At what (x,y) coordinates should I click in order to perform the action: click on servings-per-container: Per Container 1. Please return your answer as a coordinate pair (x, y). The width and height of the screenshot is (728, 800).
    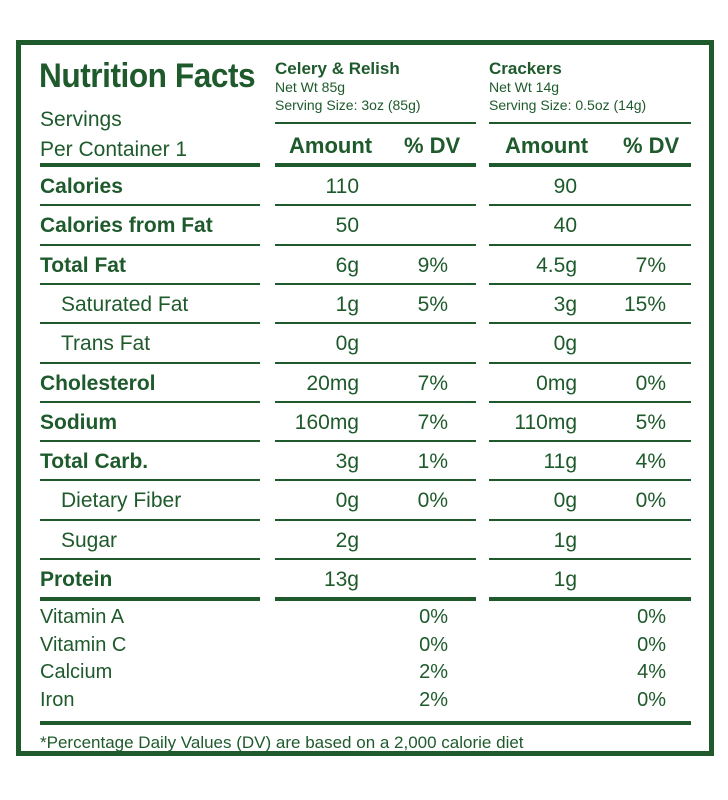
    Looking at the image, I should click on (114, 149).